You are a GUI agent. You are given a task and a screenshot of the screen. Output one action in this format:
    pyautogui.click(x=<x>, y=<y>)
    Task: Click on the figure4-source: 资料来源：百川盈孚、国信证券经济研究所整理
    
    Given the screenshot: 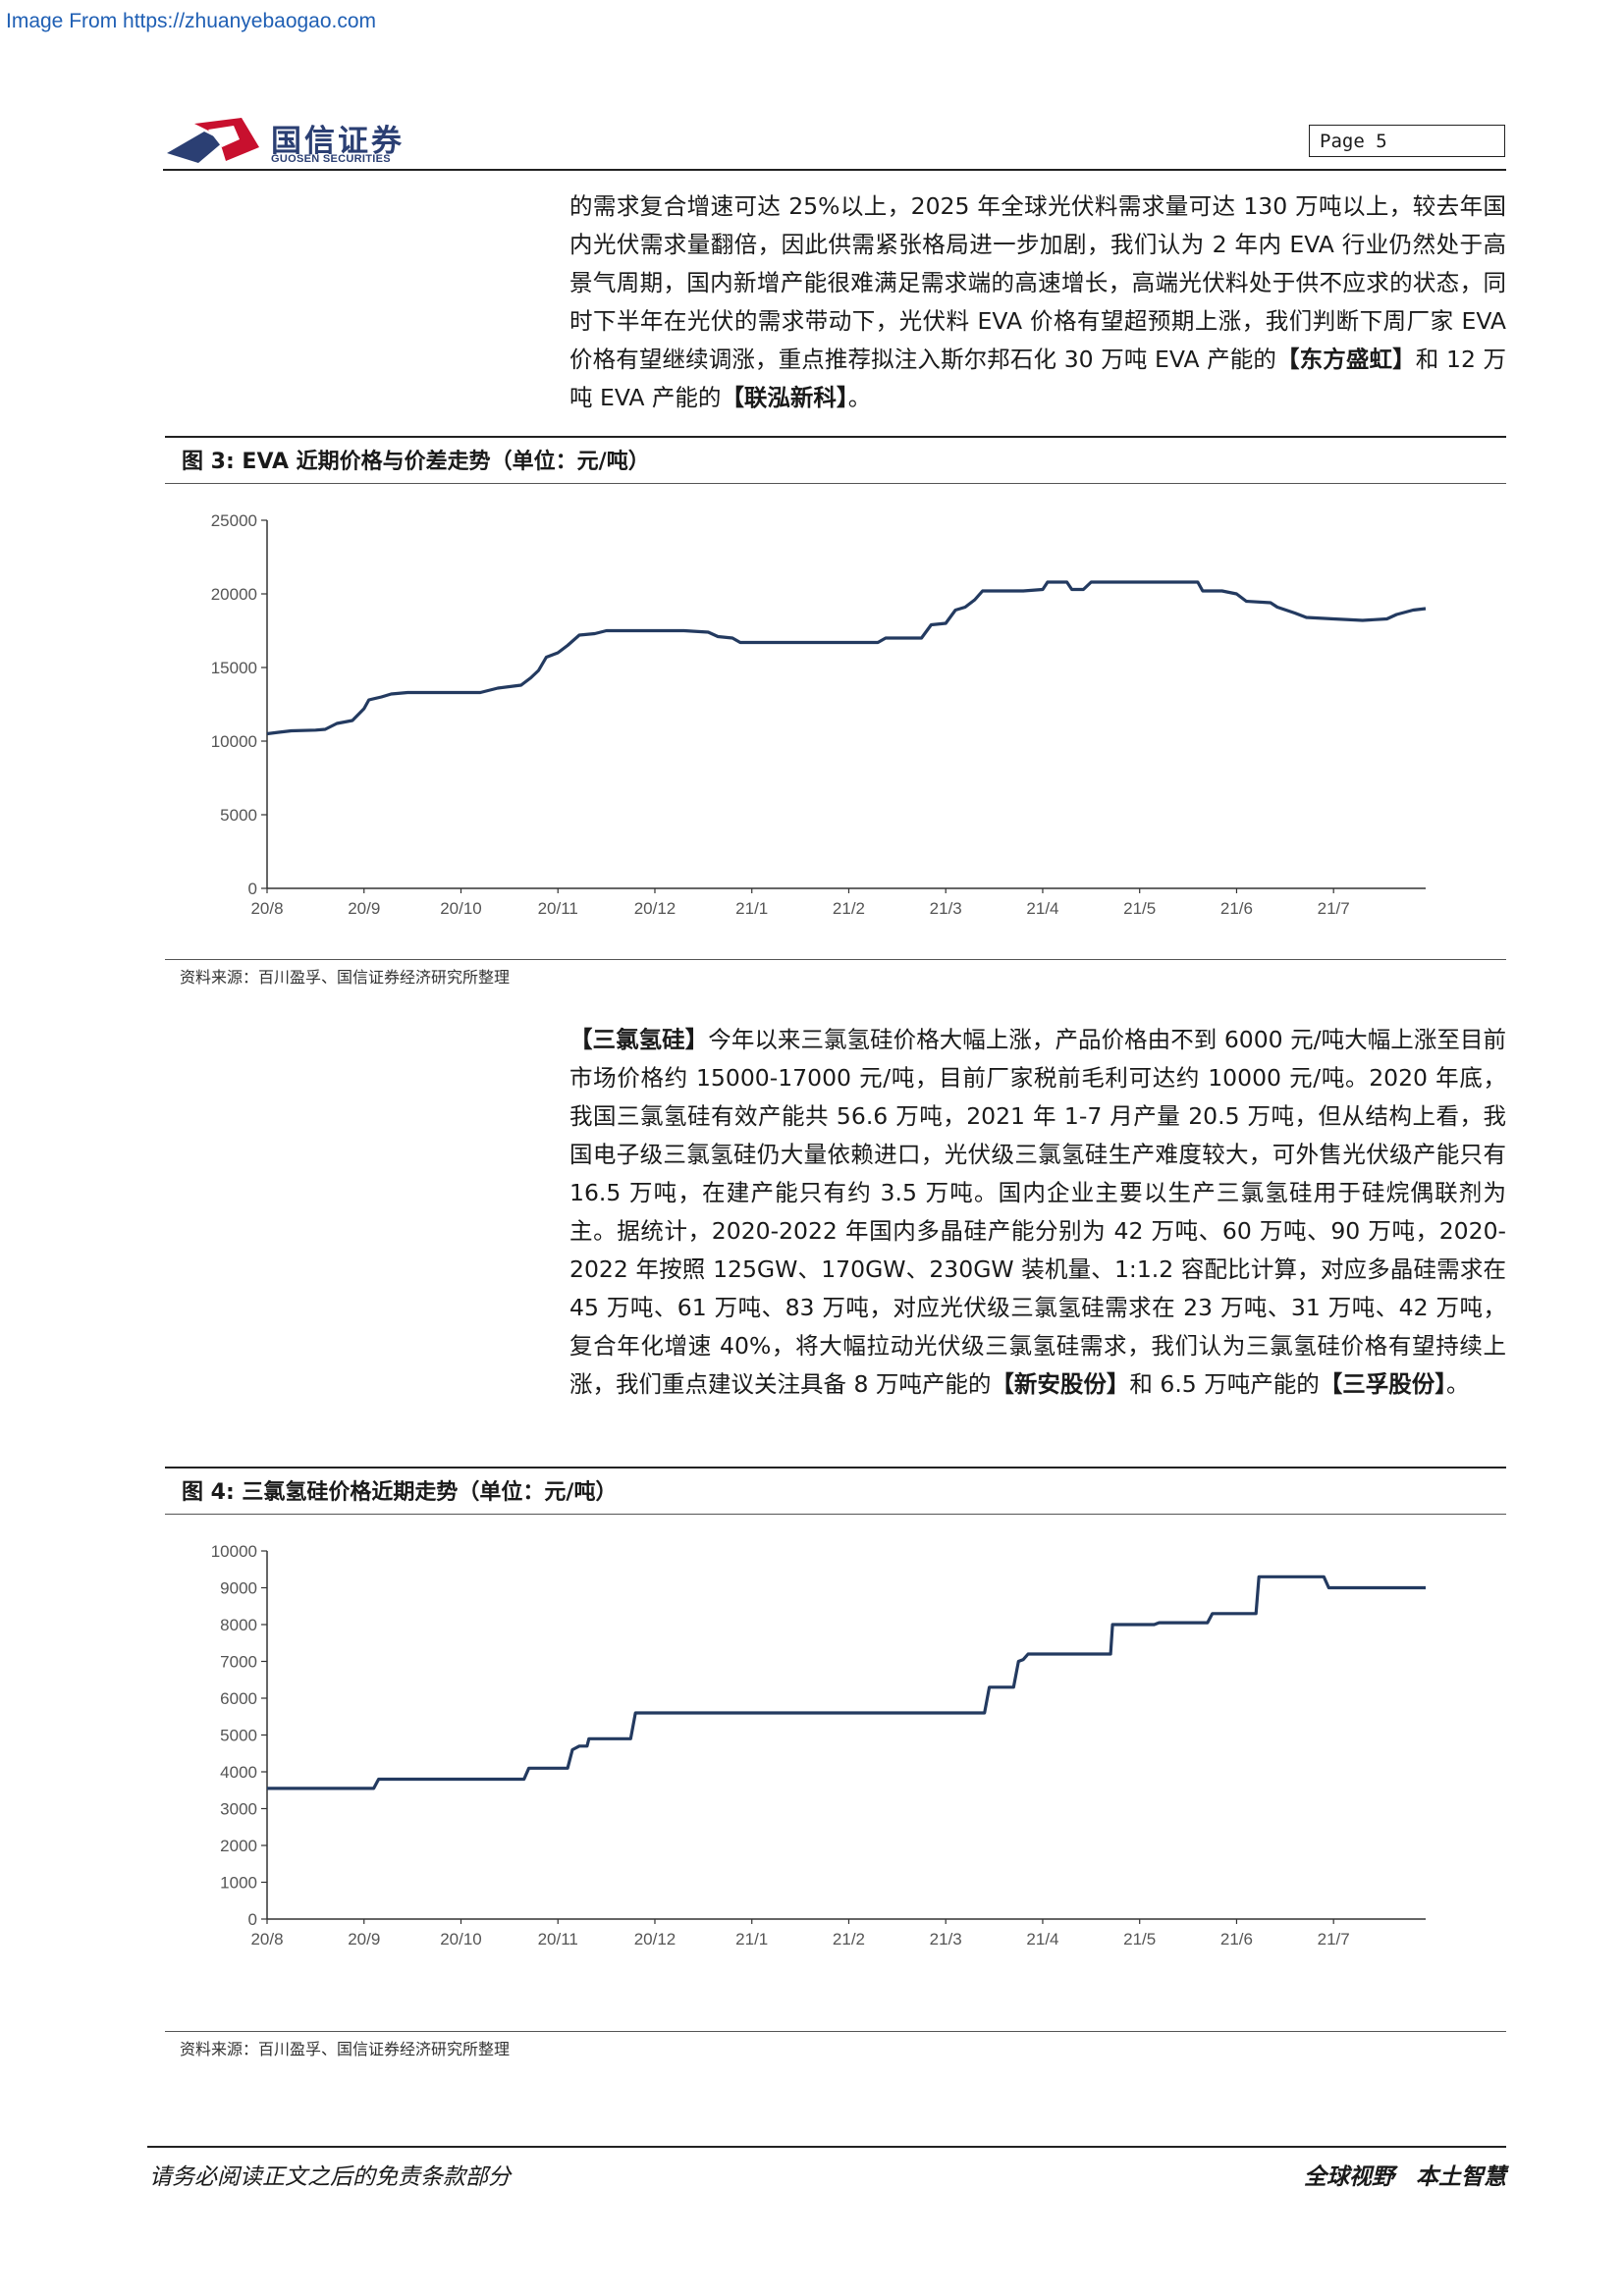 What is the action you would take?
    pyautogui.click(x=345, y=2049)
    